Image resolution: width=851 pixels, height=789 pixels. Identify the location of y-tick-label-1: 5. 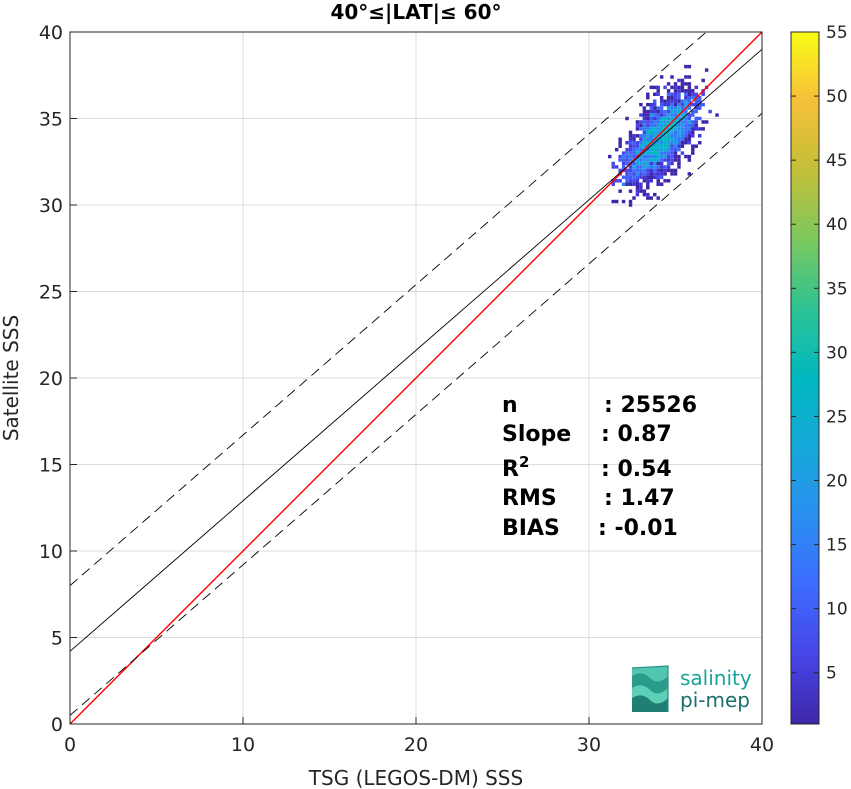
(57, 639).